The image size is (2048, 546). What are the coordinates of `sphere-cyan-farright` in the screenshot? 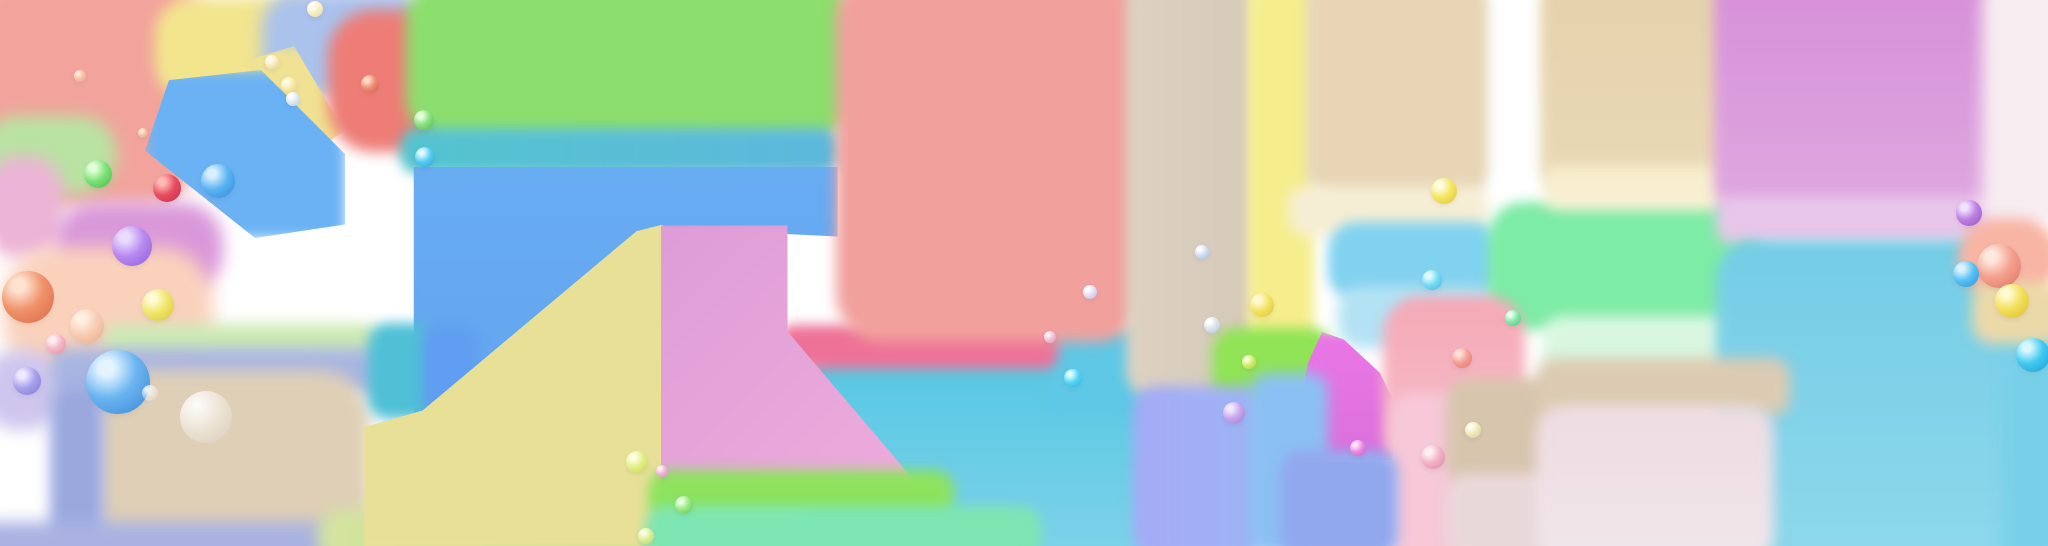 It's located at (2032, 355).